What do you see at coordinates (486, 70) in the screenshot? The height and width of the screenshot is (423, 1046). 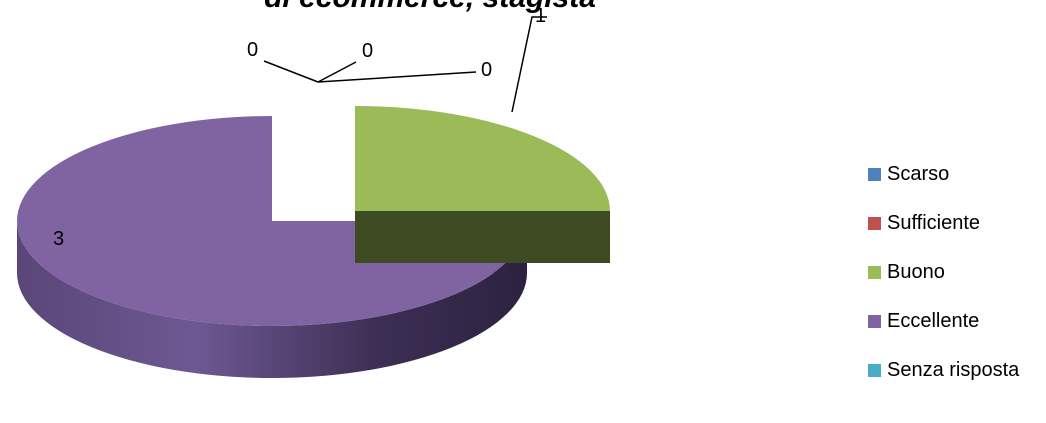 I see `data-label-senza-risposta: 0` at bounding box center [486, 70].